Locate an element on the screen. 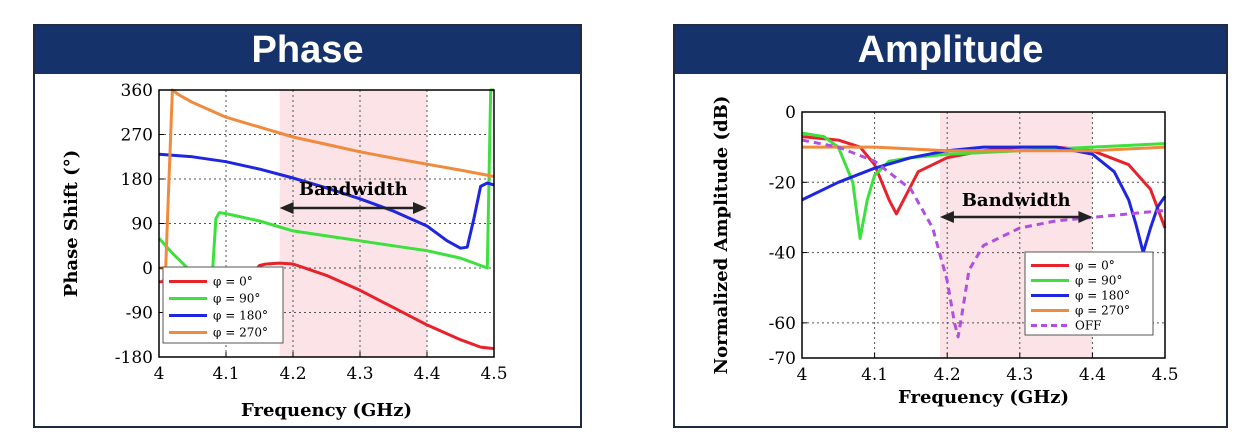 The image size is (1255, 447). amplitude-panel-title: Amplitude is located at coordinates (950, 50).